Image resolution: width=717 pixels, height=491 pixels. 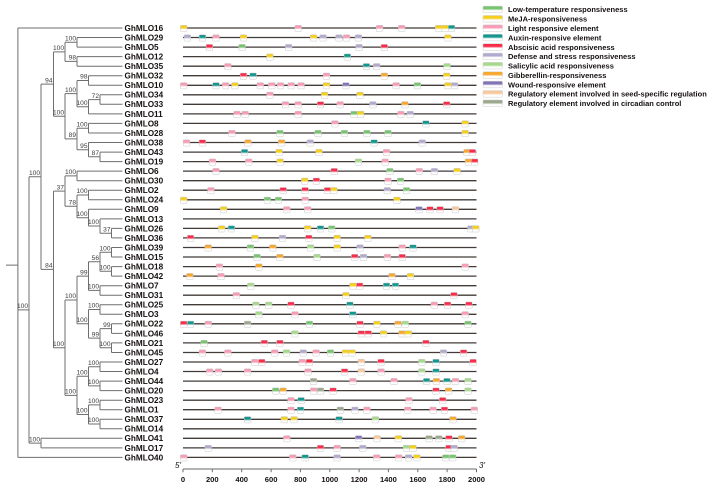 What do you see at coordinates (144, 438) in the screenshot?
I see `svg-text: GhMLO41` at bounding box center [144, 438].